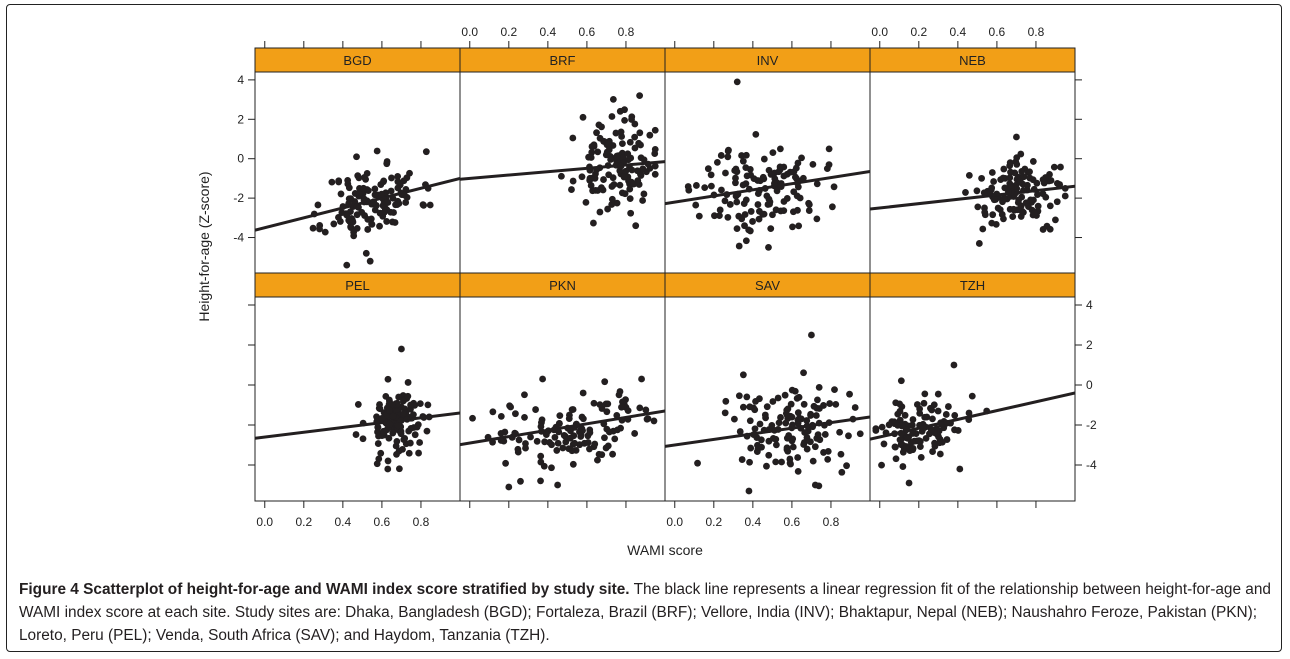  Describe the element at coordinates (753, 522) in the screenshot. I see `x-tick-label: 0.4` at that location.